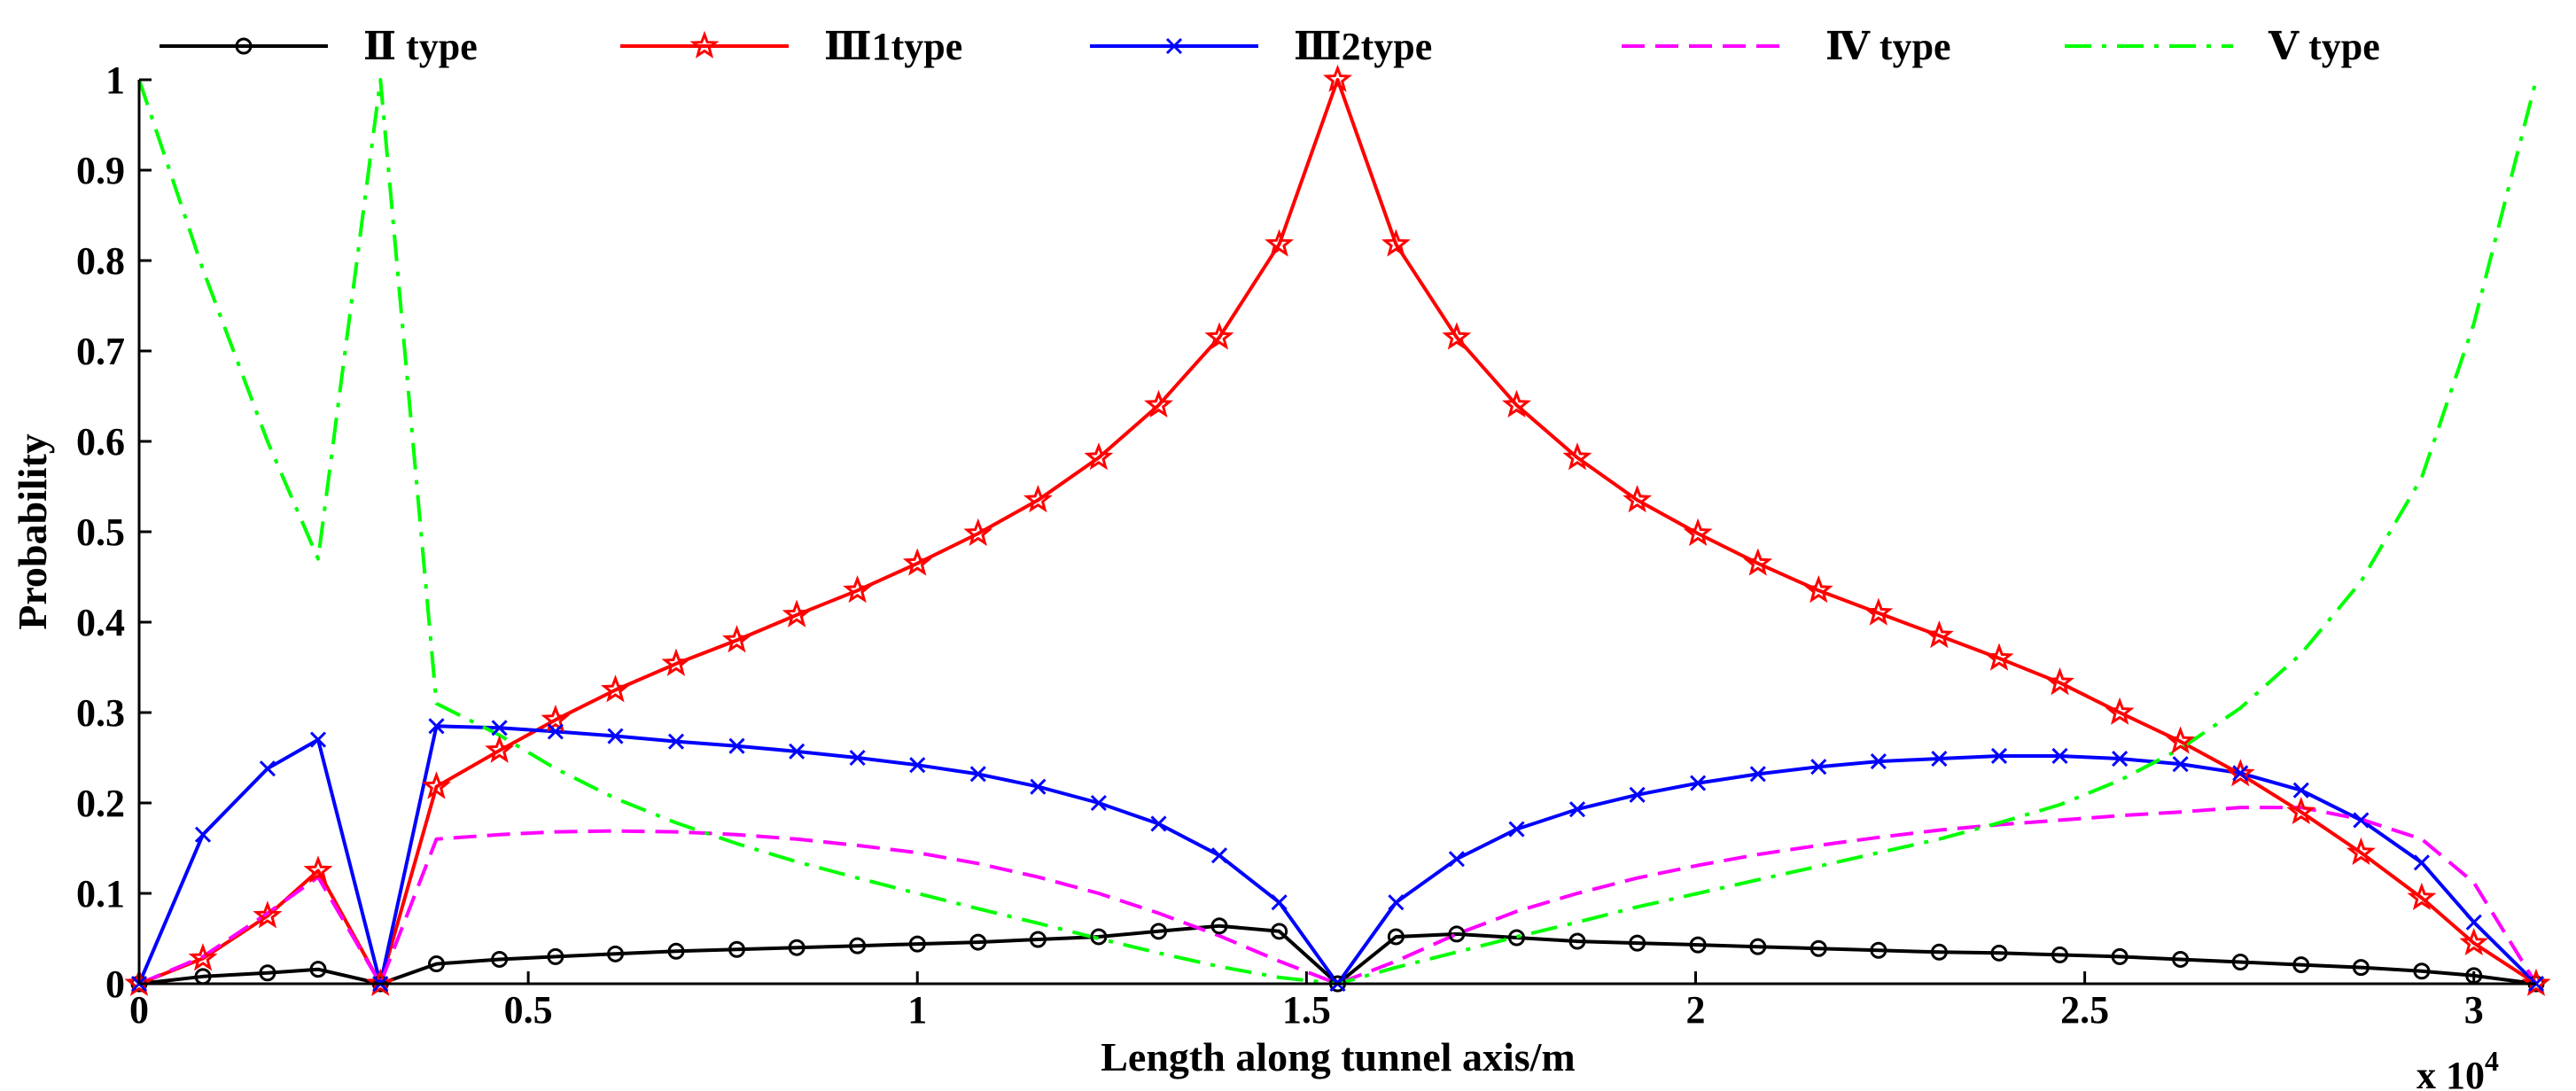  I want to click on y-tick-label: 0.9, so click(101, 170).